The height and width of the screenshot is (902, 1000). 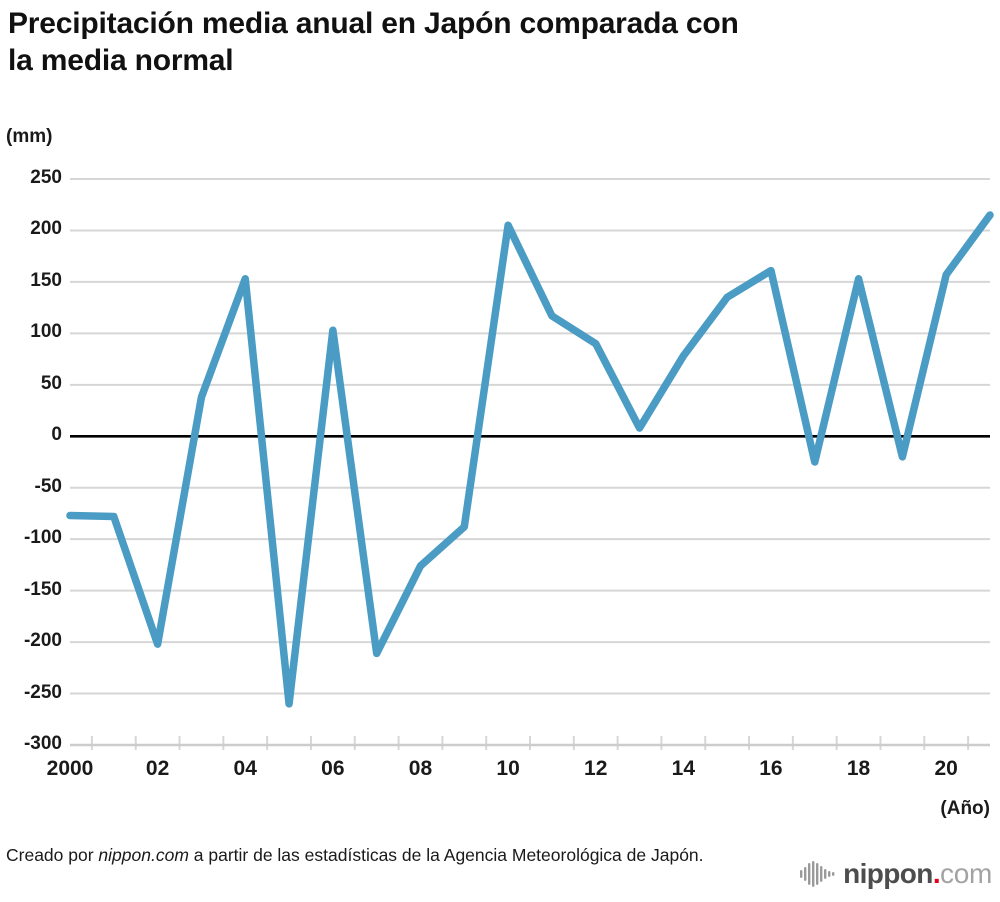 I want to click on logo-tld: com, so click(x=966, y=873).